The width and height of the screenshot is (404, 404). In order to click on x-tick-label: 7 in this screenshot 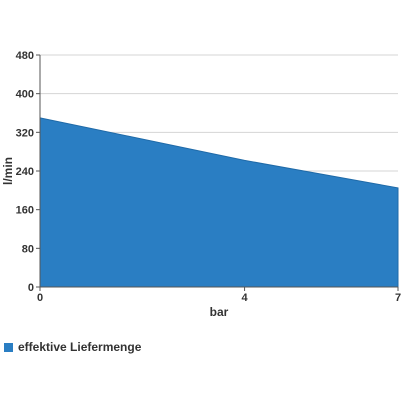, I will do `click(398, 298)`.